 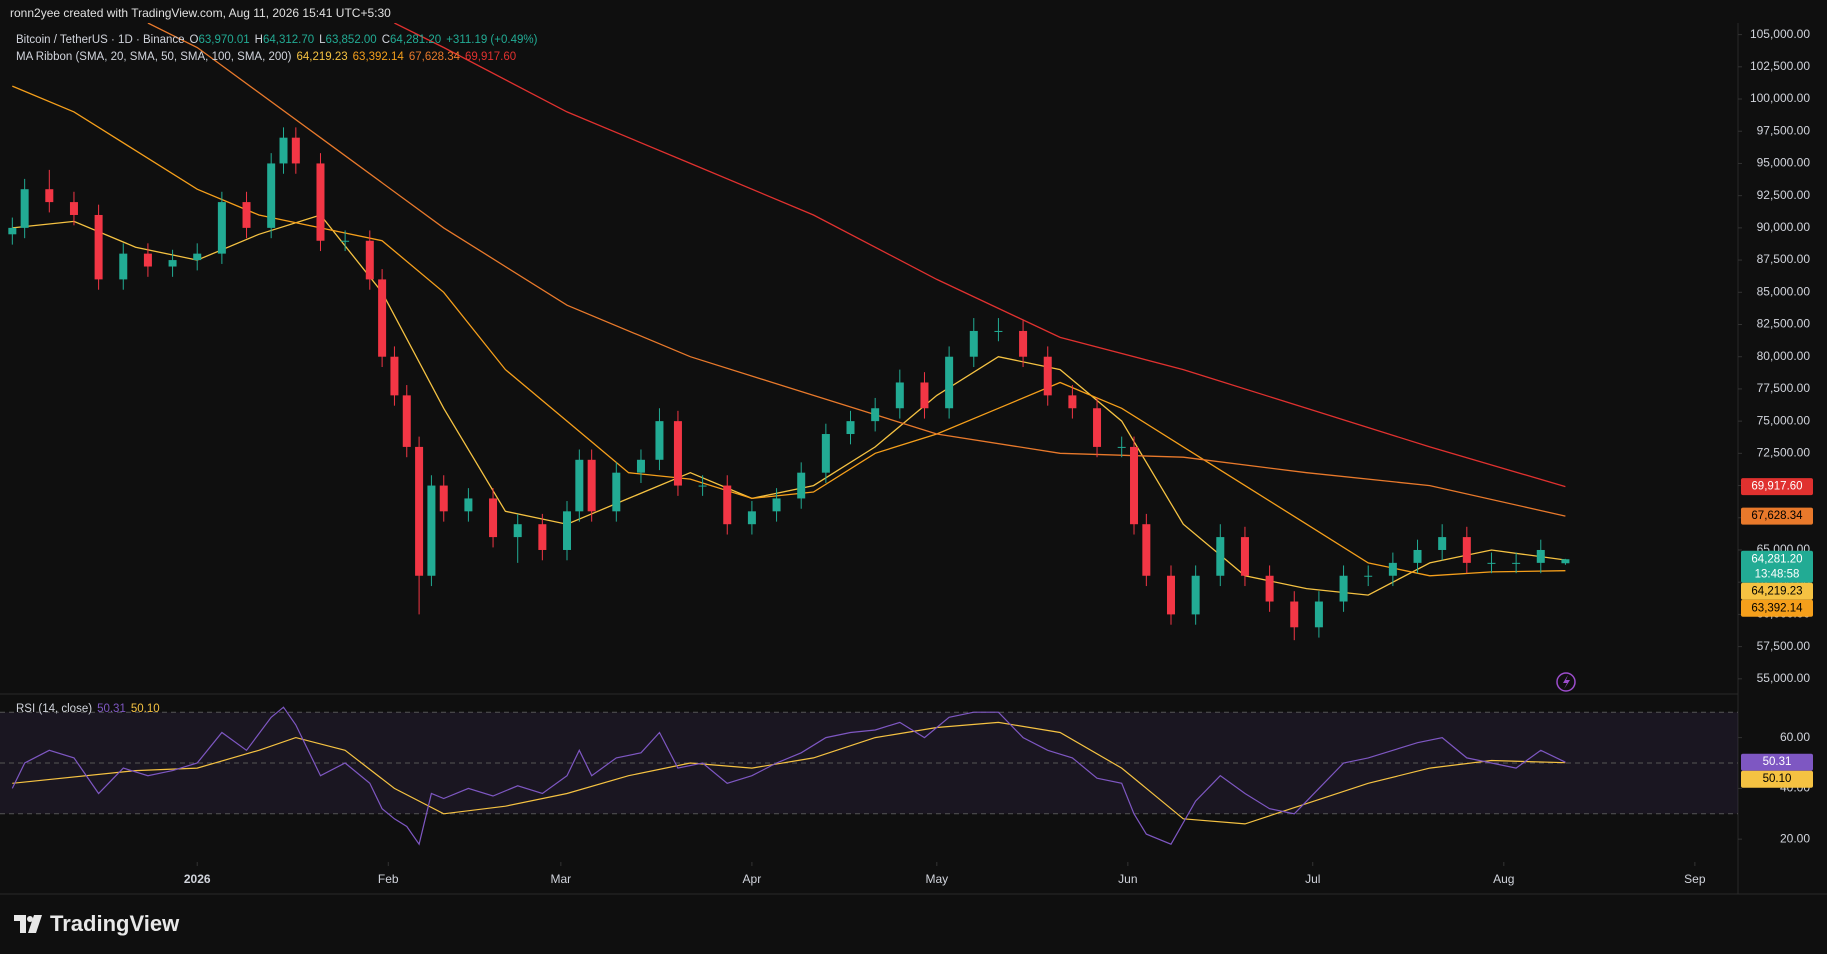 I want to click on price-badge-label: 63,392.14, so click(x=1777, y=608).